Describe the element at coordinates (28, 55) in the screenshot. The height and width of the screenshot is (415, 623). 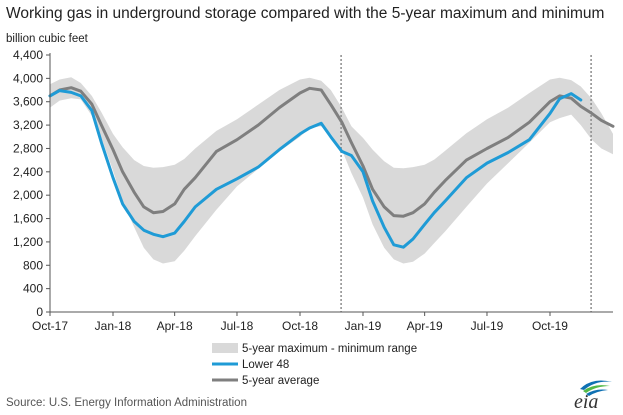
I see `y-tick-label: 4,400` at that location.